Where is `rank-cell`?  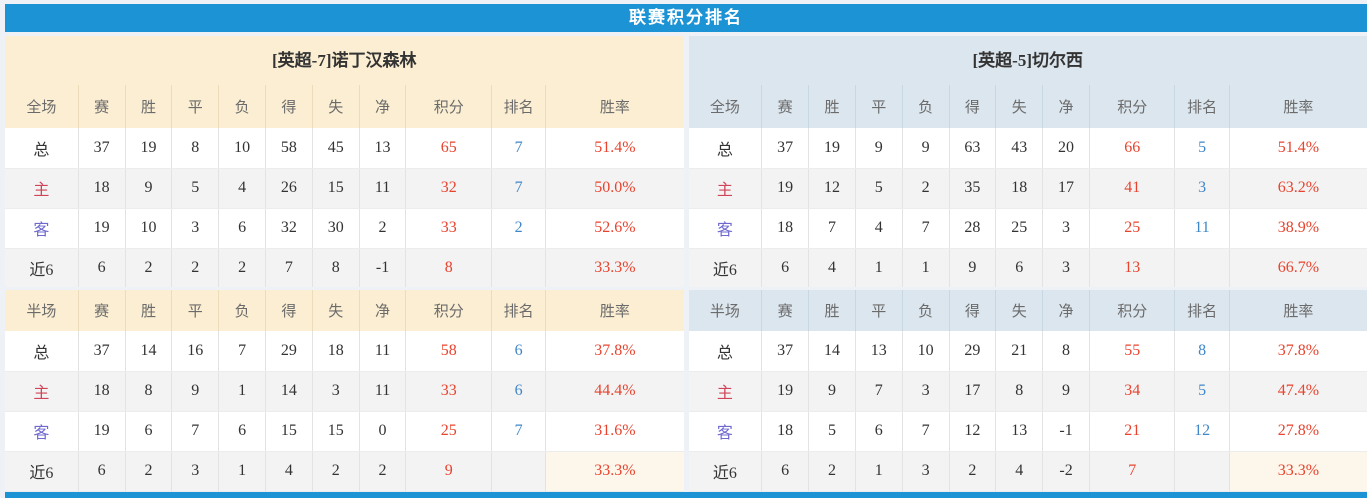
rank-cell is located at coordinates (1202, 471).